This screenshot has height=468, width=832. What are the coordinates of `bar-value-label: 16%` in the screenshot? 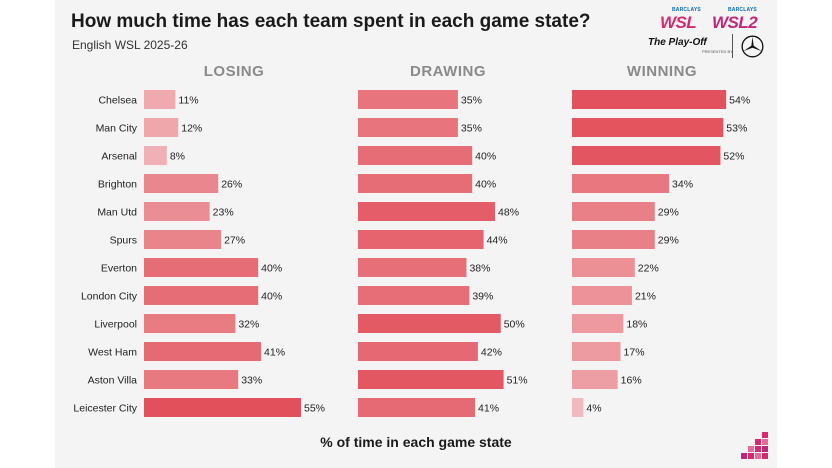 It's located at (631, 381).